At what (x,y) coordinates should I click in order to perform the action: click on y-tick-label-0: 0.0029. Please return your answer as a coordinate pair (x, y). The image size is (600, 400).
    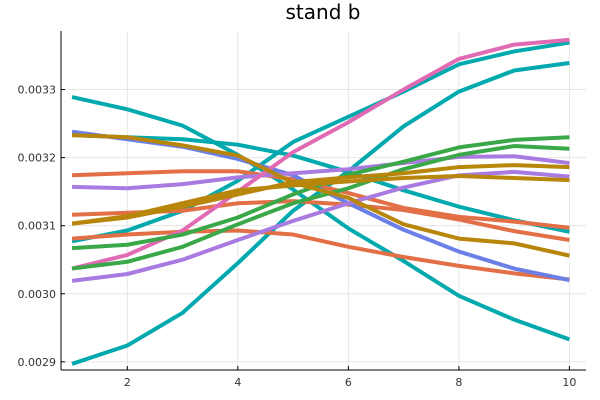
    Looking at the image, I should click on (37, 362).